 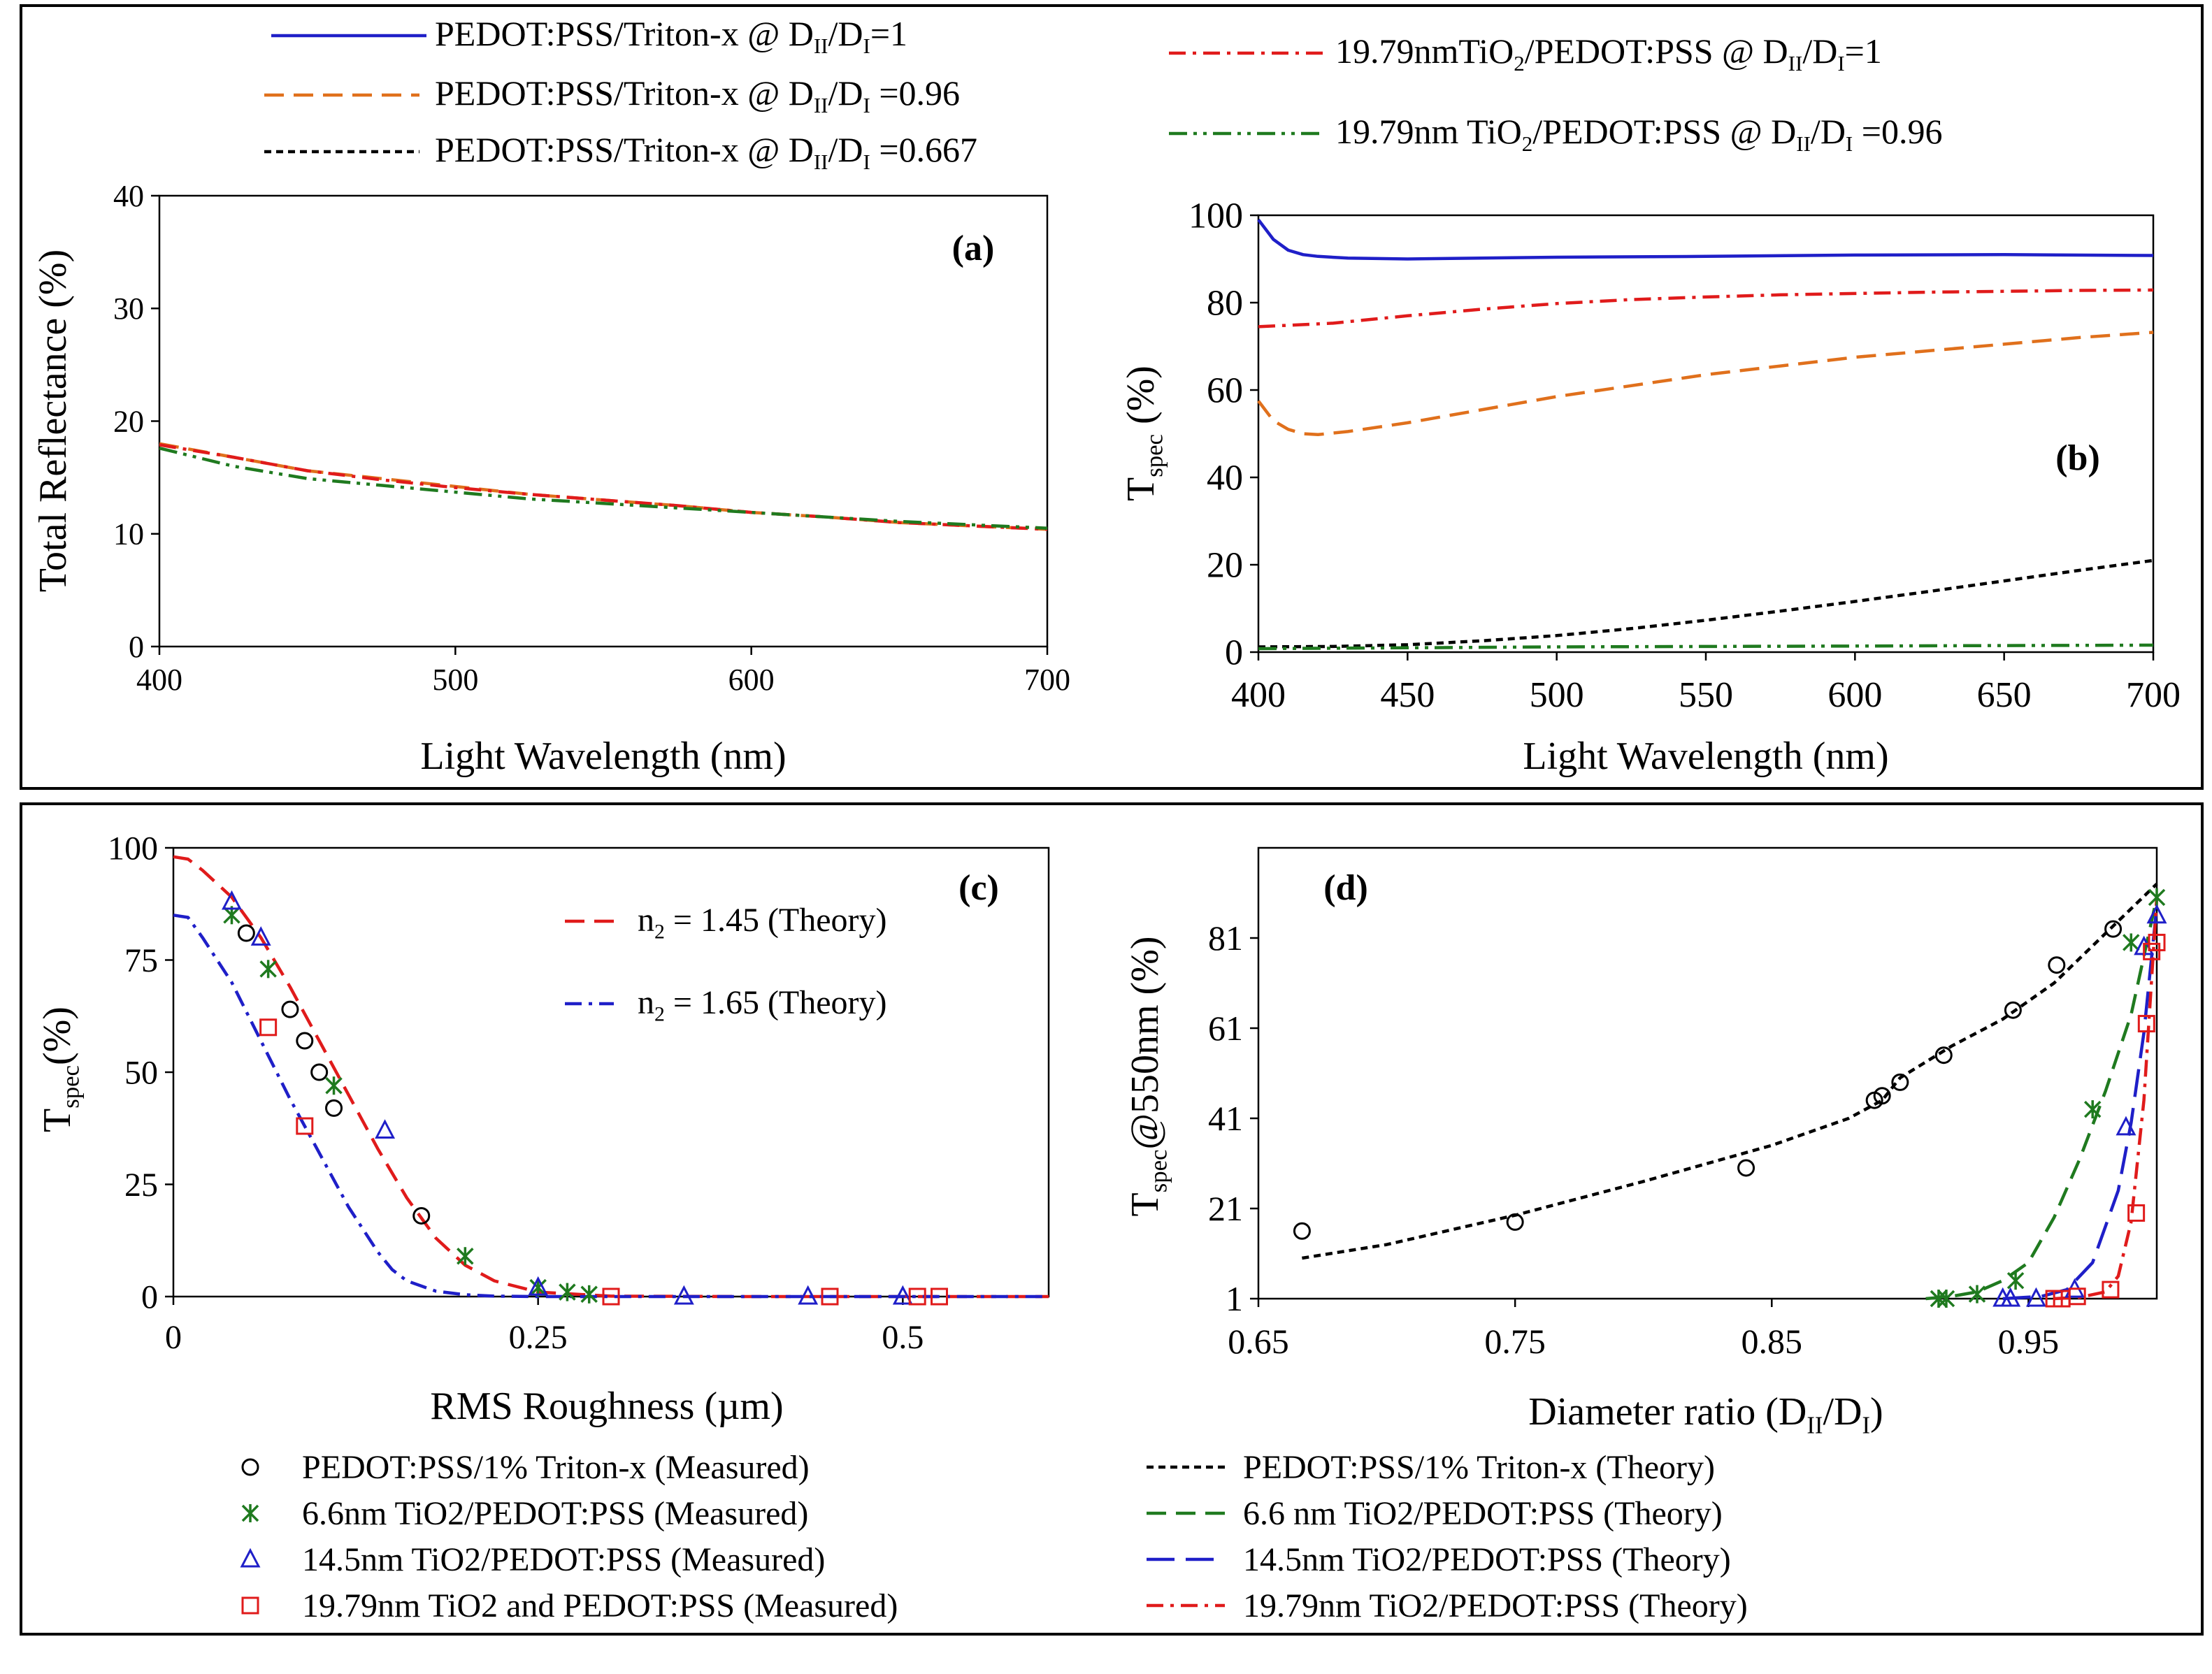 I want to click on top-legend-label-part-0: 19.79nmTiO, so click(x=1424, y=51).